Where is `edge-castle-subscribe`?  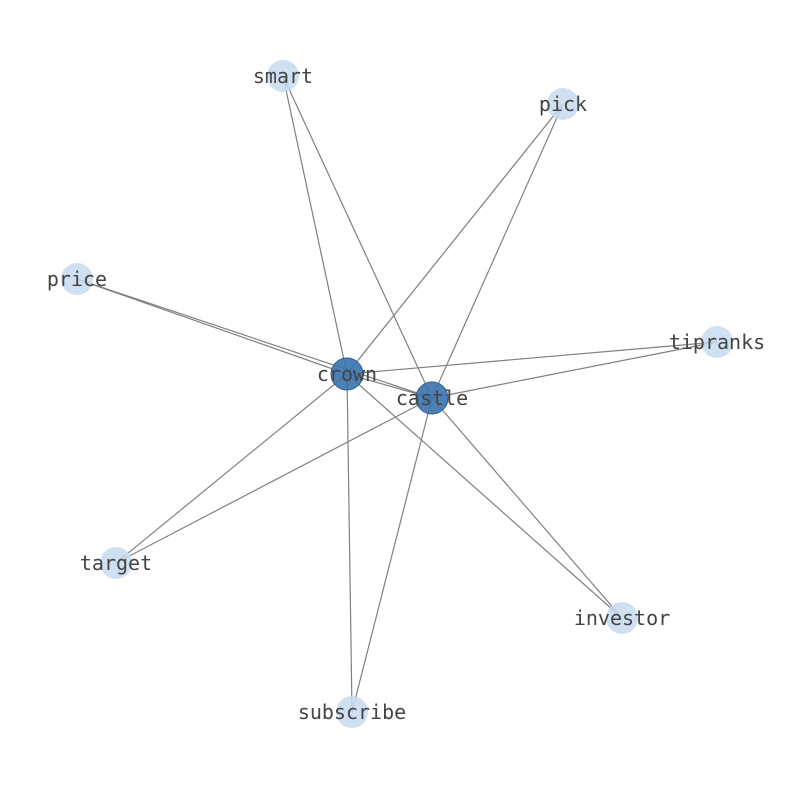
edge-castle-subscribe is located at coordinates (392, 555).